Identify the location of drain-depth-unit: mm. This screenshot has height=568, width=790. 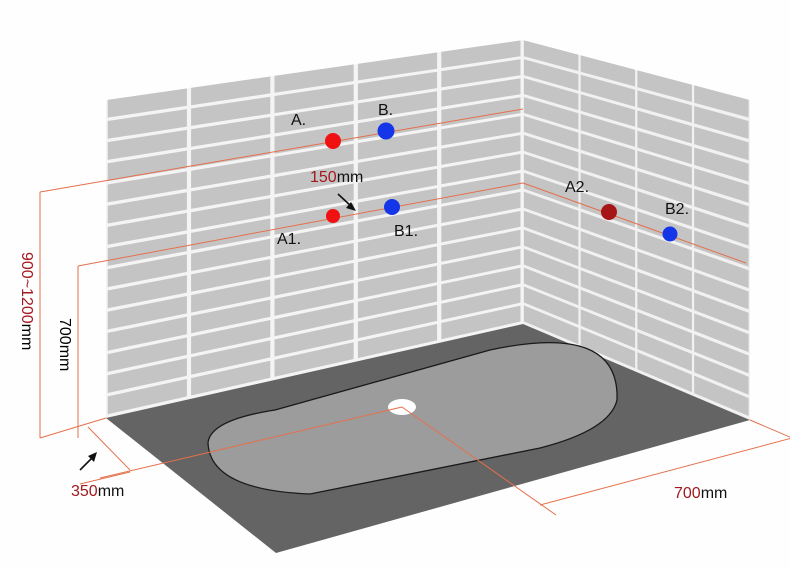
(714, 493).